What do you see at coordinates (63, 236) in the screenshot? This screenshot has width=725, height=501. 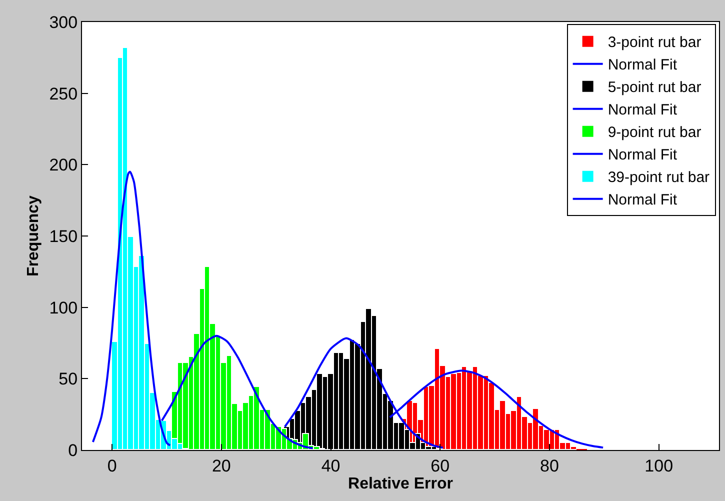 I see `y-tick-label: 150` at bounding box center [63, 236].